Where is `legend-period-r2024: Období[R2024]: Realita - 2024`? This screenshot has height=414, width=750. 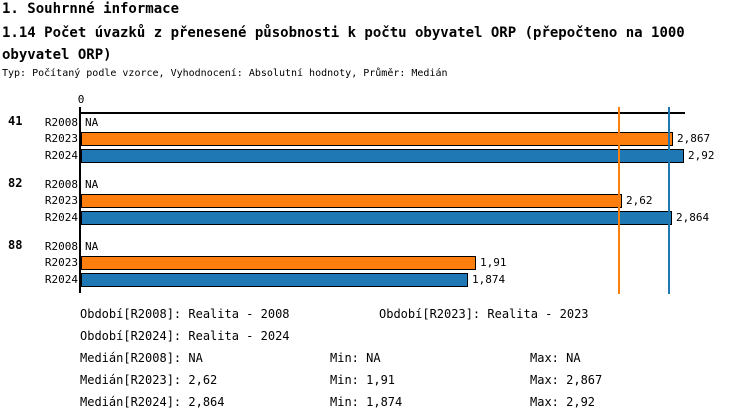
legend-period-r2024: Období[R2024]: Realita - 2024 is located at coordinates (185, 336).